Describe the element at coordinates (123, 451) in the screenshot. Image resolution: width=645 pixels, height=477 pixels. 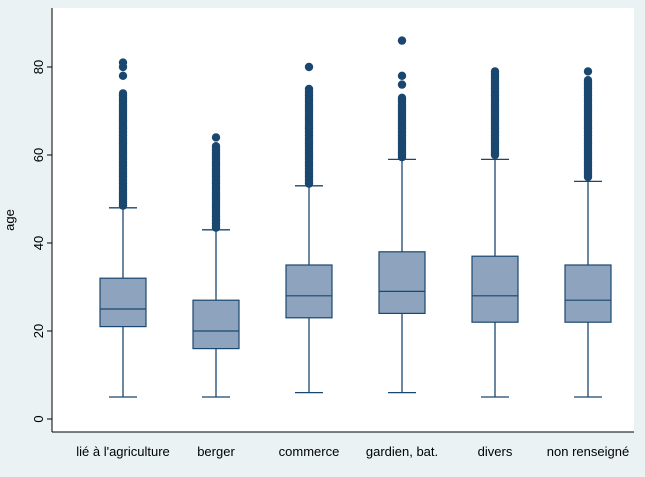
I see `x-category-label: lié à l'agriculture` at that location.